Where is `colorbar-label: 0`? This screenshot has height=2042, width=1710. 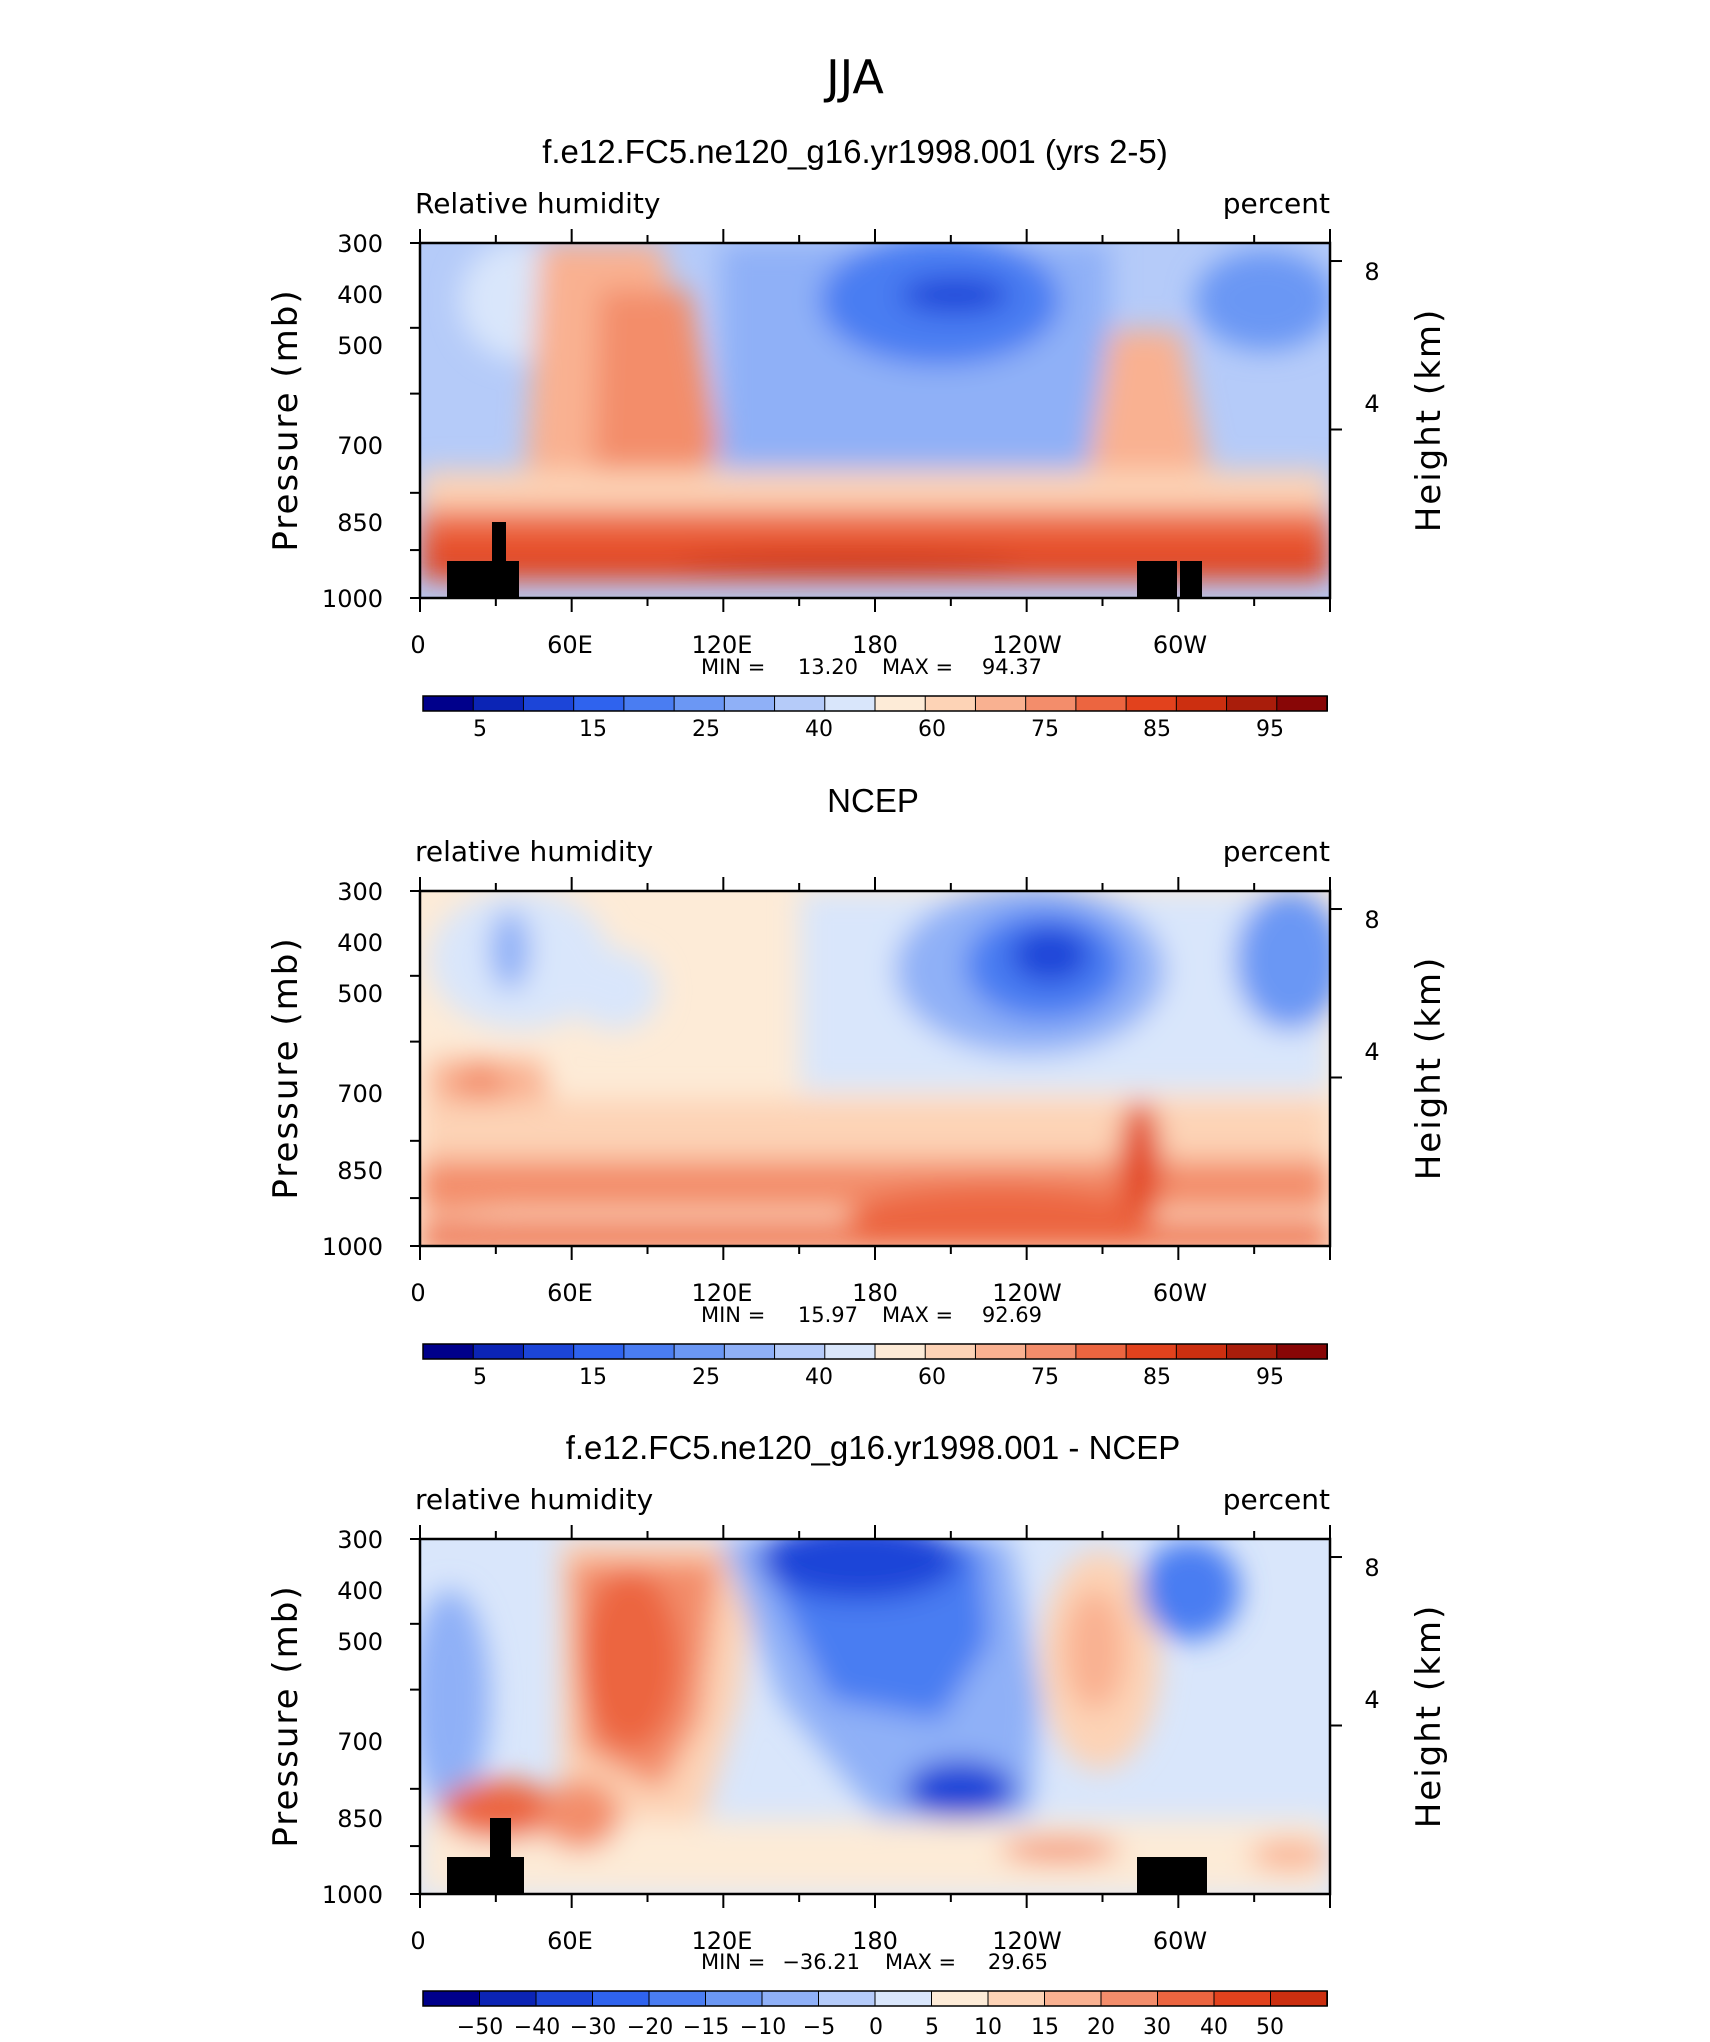 colorbar-label: 0 is located at coordinates (876, 2026).